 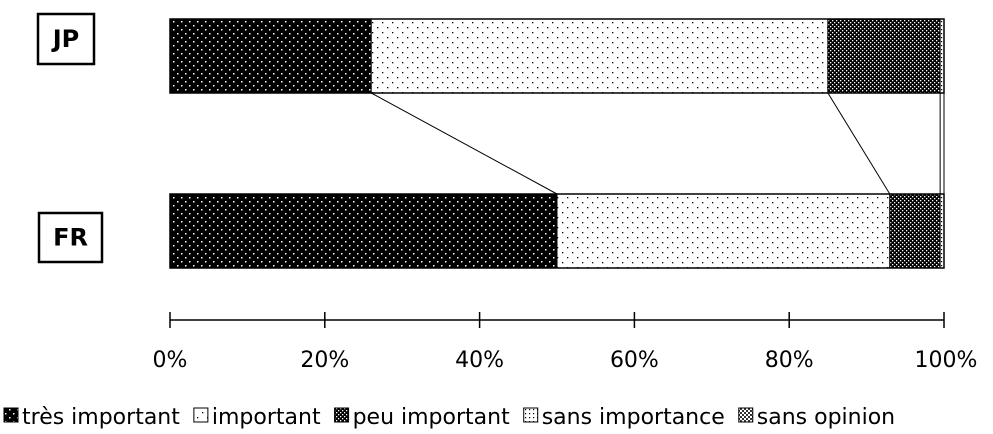 What do you see at coordinates (479, 360) in the screenshot?
I see `x-tick-label-2: 40%` at bounding box center [479, 360].